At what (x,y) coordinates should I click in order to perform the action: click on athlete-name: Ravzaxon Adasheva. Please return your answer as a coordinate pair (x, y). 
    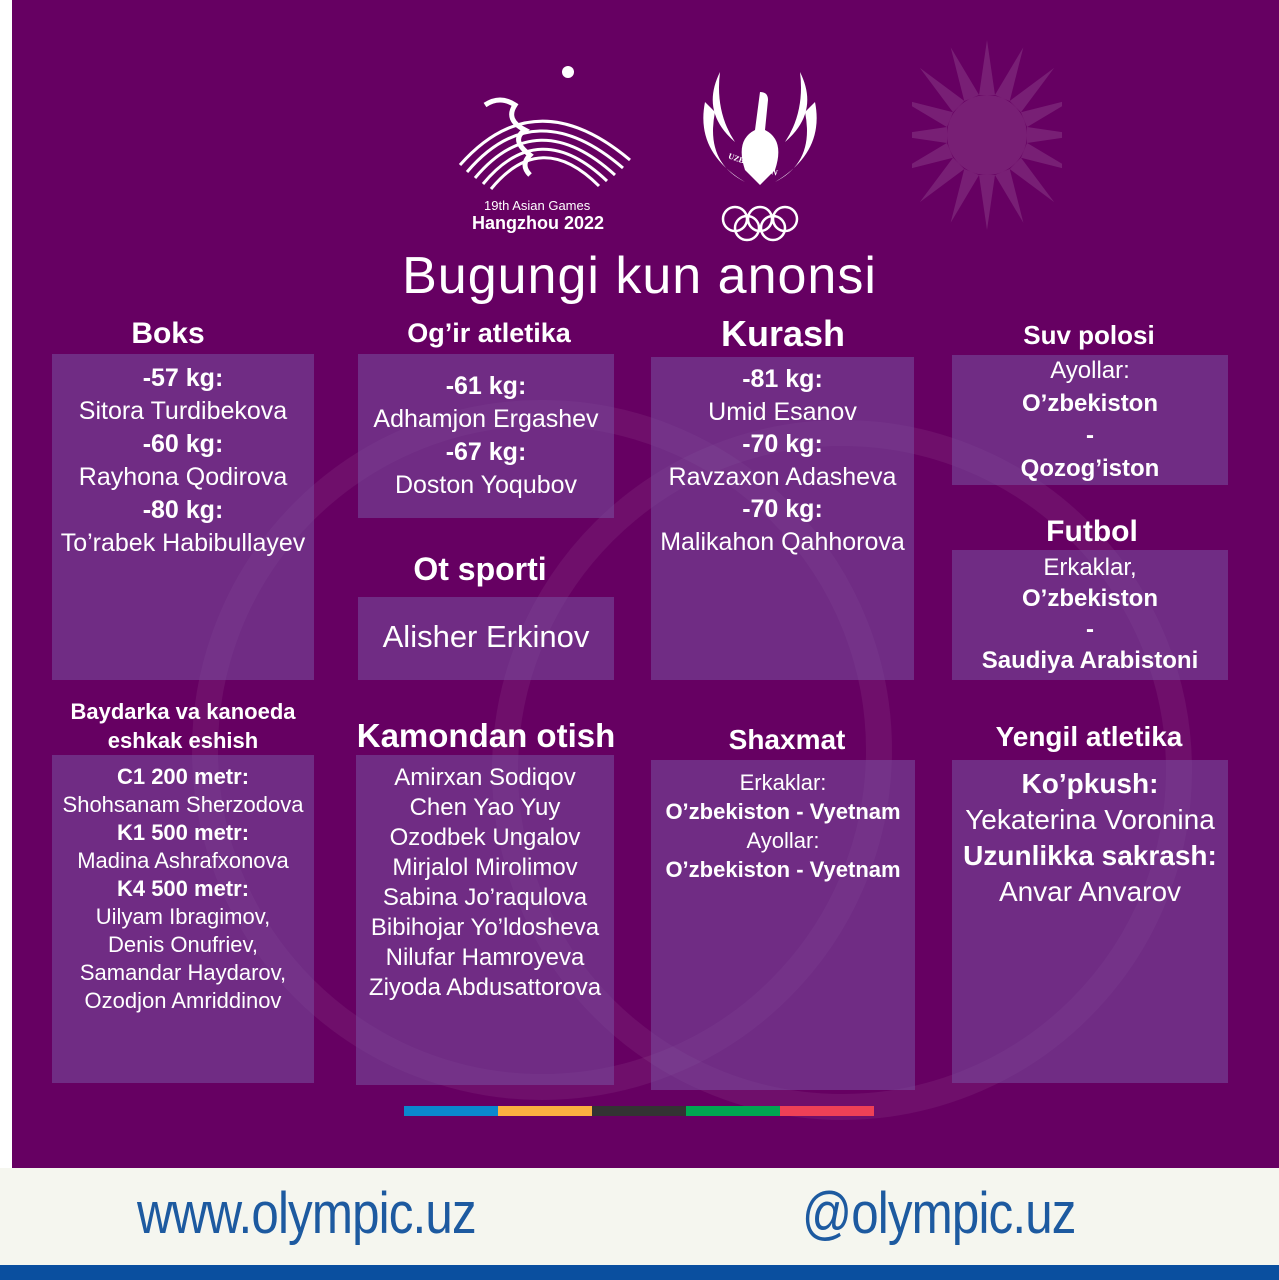
    Looking at the image, I should click on (782, 476).